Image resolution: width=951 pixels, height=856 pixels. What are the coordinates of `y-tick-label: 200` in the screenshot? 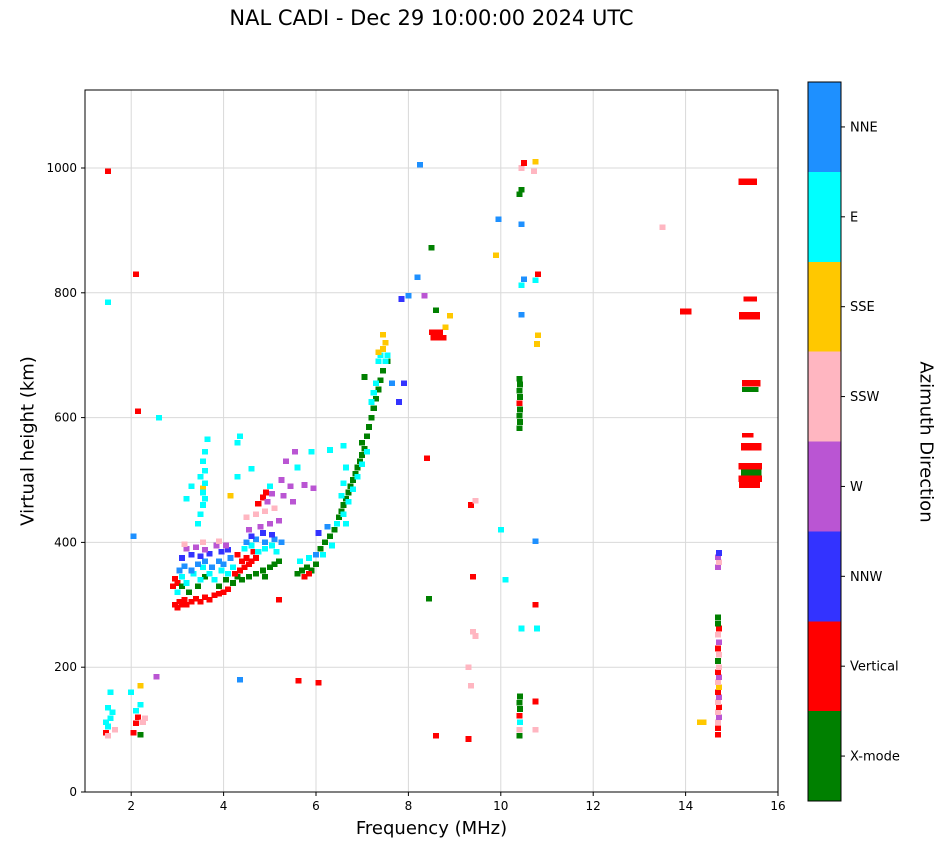 It's located at (65, 667).